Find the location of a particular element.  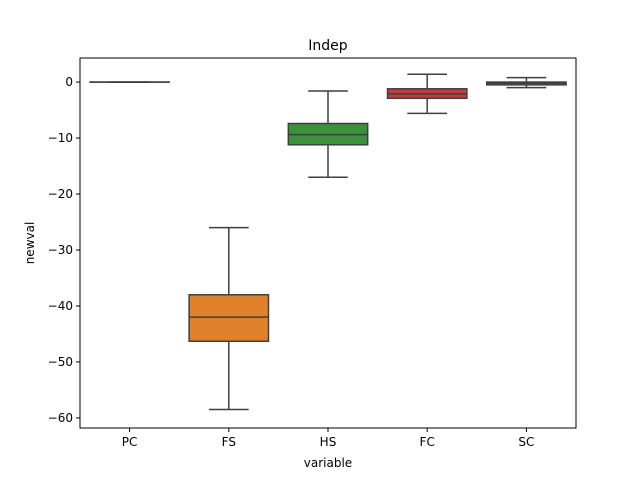

x-tick-label-fc: FC is located at coordinates (427, 442).